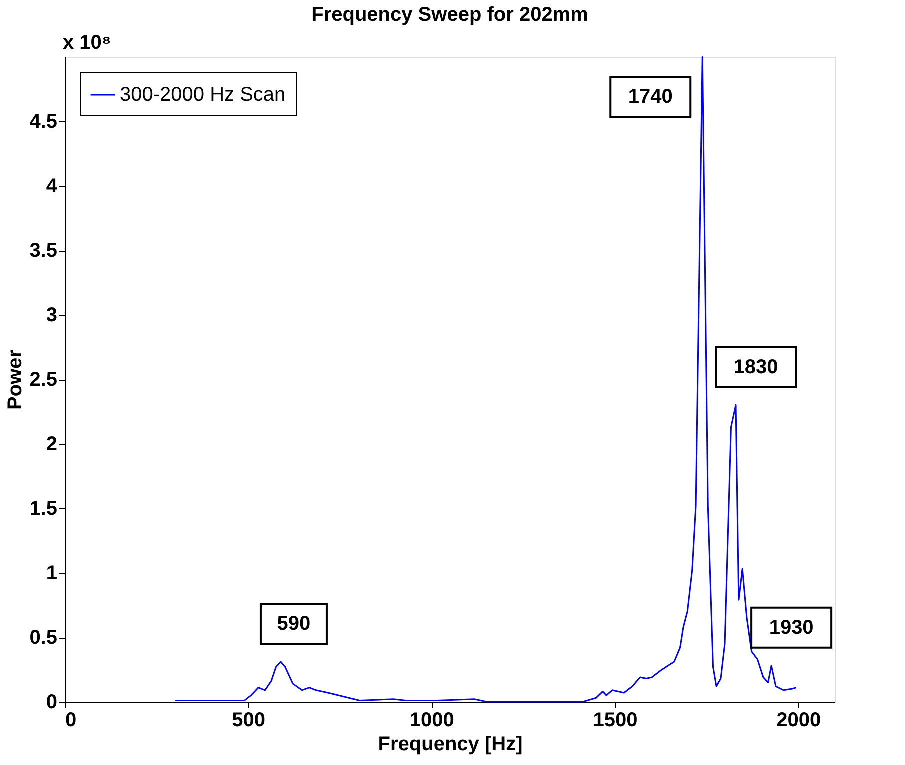  I want to click on x-axis-title: Frequency [Hz], so click(450, 745).